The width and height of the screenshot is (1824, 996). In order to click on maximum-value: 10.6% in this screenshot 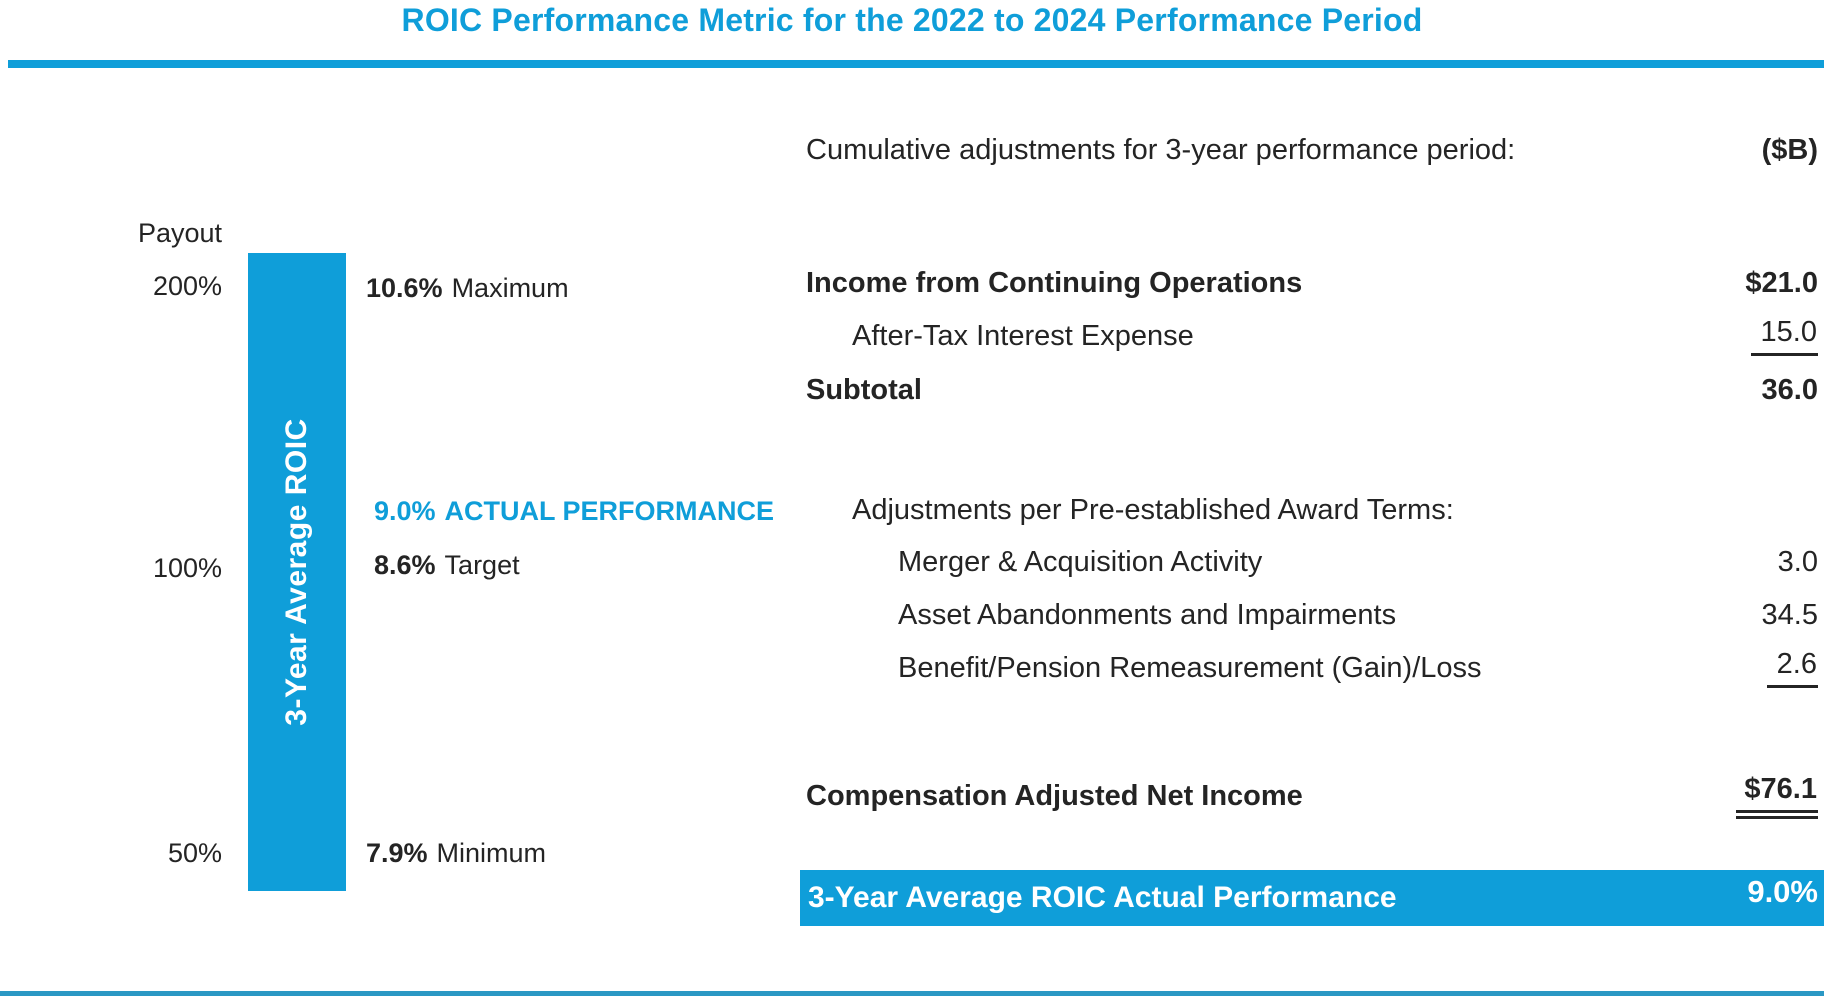, I will do `click(404, 288)`.